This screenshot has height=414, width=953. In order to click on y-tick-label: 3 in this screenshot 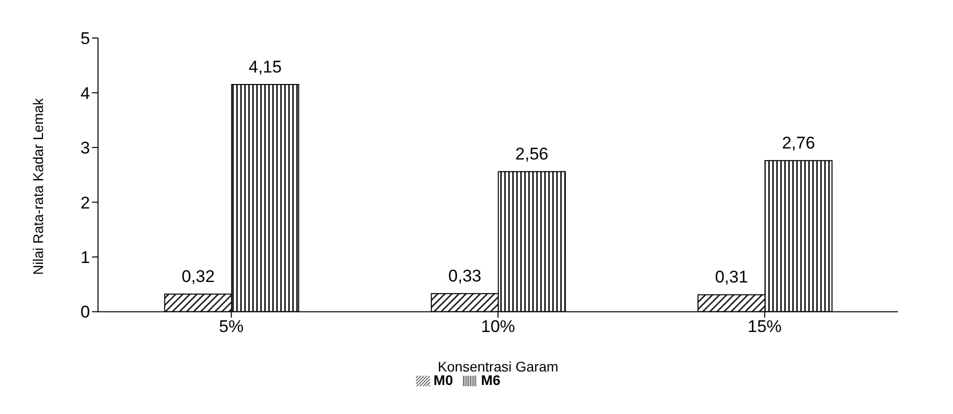, I will do `click(85, 148)`.